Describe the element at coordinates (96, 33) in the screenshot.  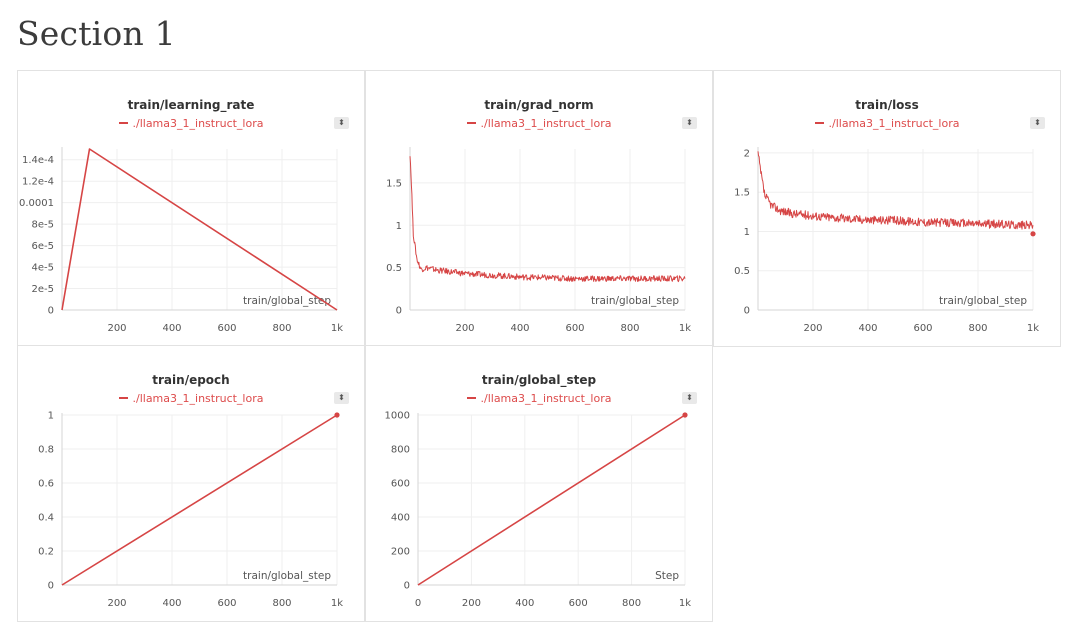
I see `section-title: Section 1` at that location.